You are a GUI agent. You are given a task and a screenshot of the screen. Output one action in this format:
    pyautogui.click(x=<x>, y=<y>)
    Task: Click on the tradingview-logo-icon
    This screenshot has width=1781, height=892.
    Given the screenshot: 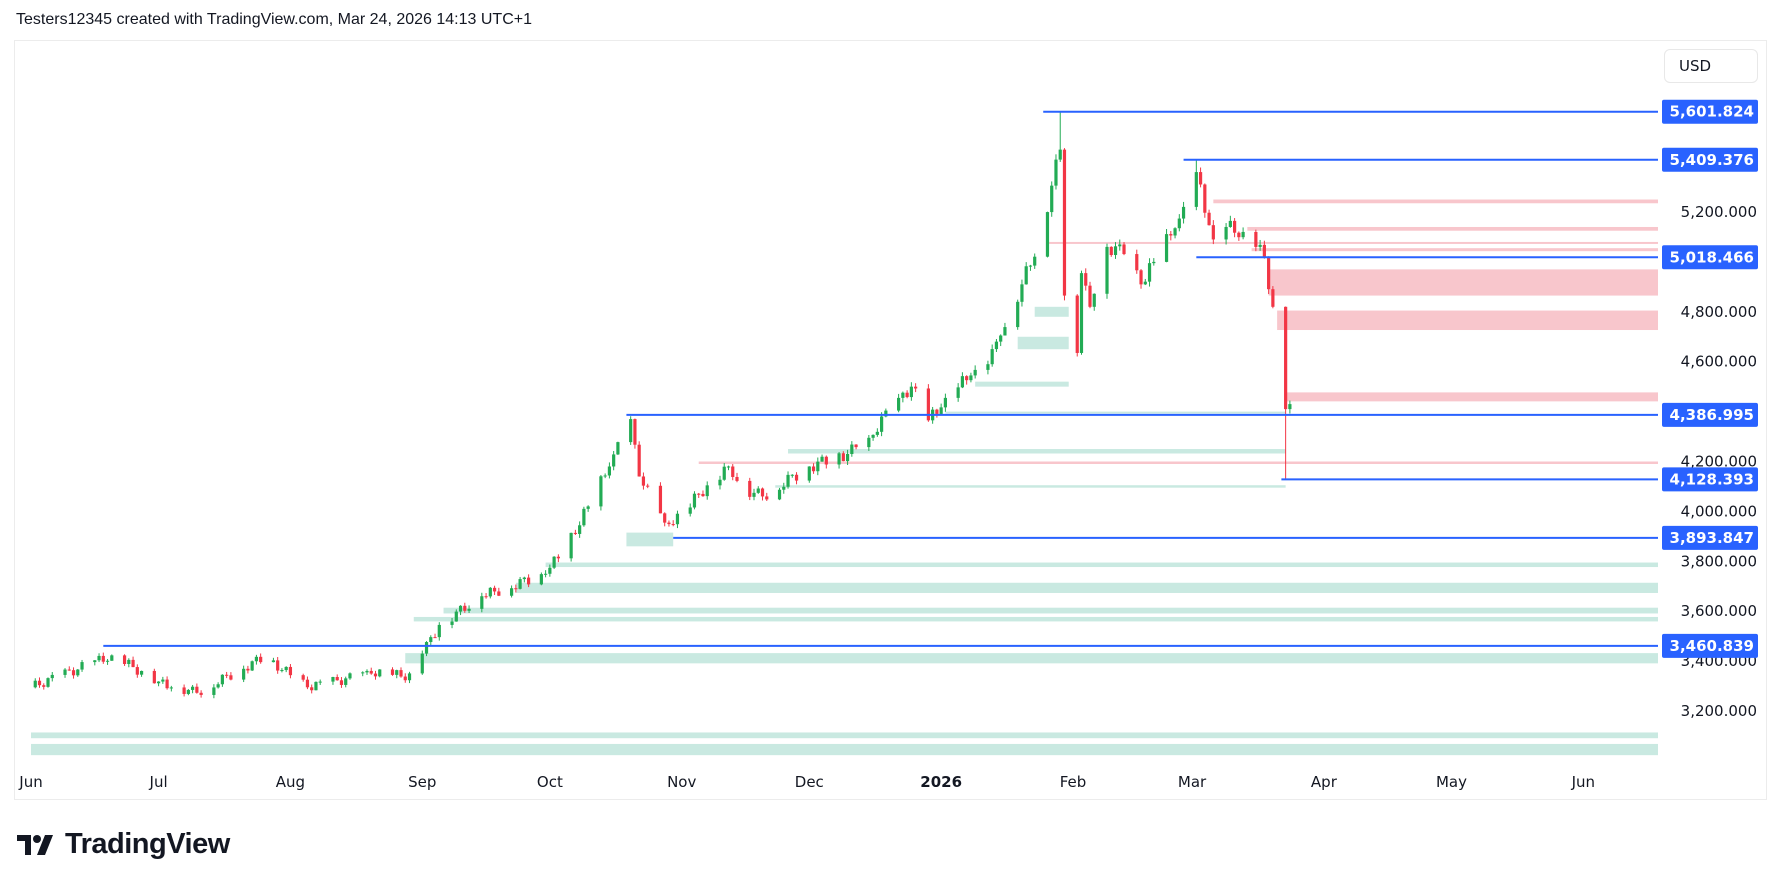 What is the action you would take?
    pyautogui.click(x=35, y=844)
    